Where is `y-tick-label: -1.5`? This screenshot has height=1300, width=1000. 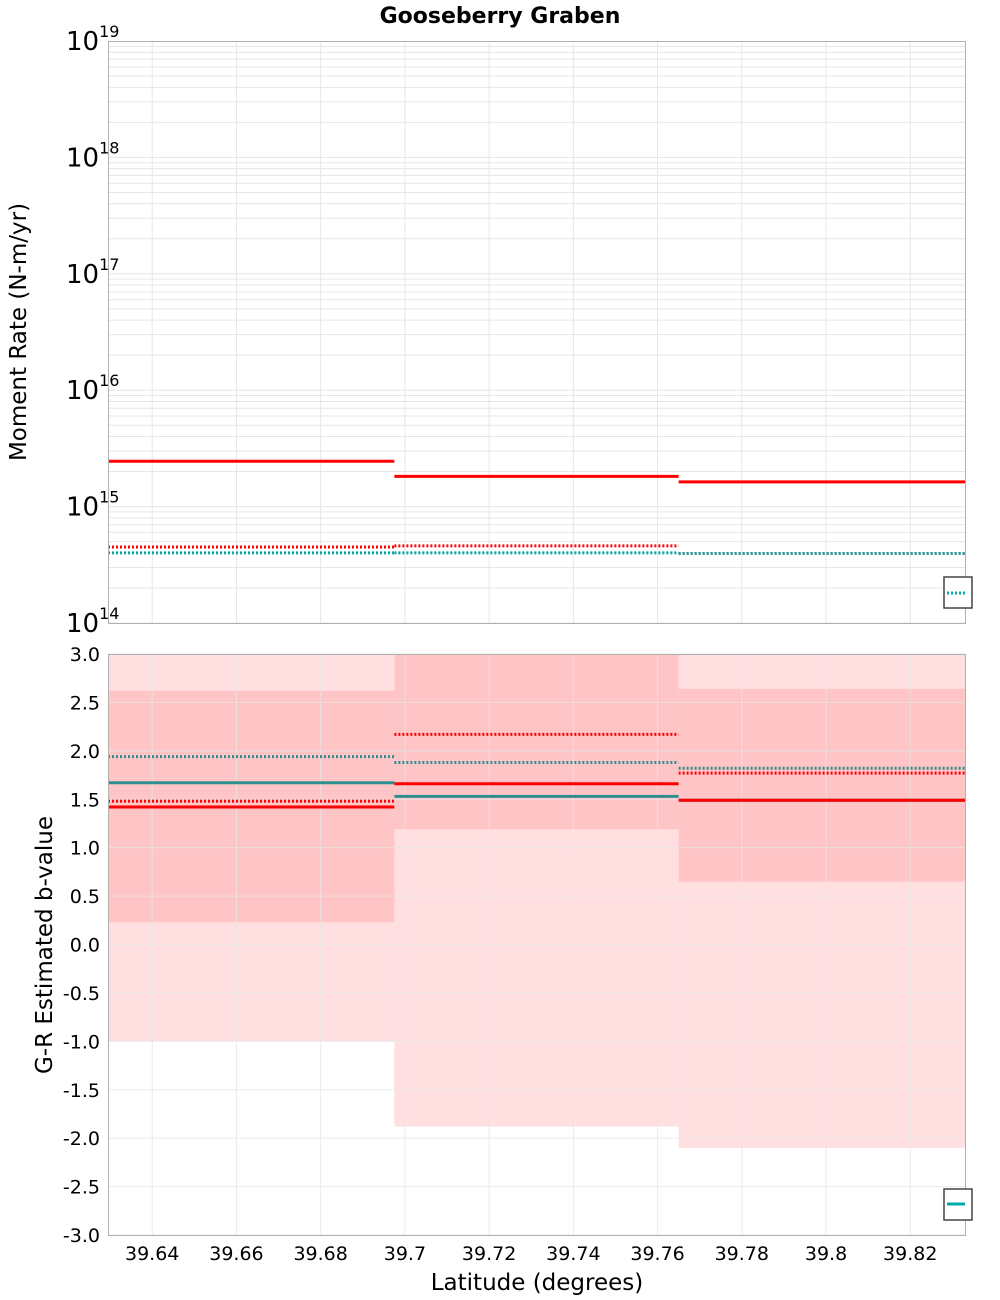 y-tick-label: -1.5 is located at coordinates (81, 1091).